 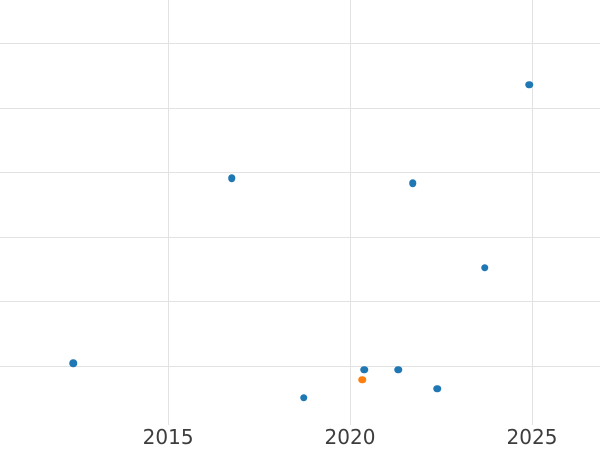 What do you see at coordinates (362, 380) in the screenshot?
I see `orange-series-point` at bounding box center [362, 380].